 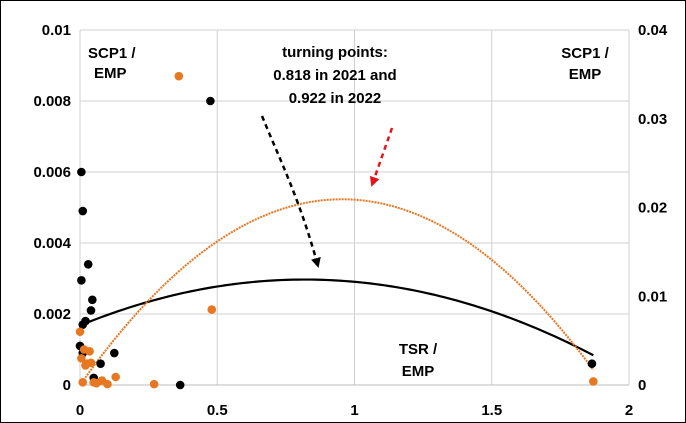 I want to click on x-tick-label: 2, so click(x=629, y=410).